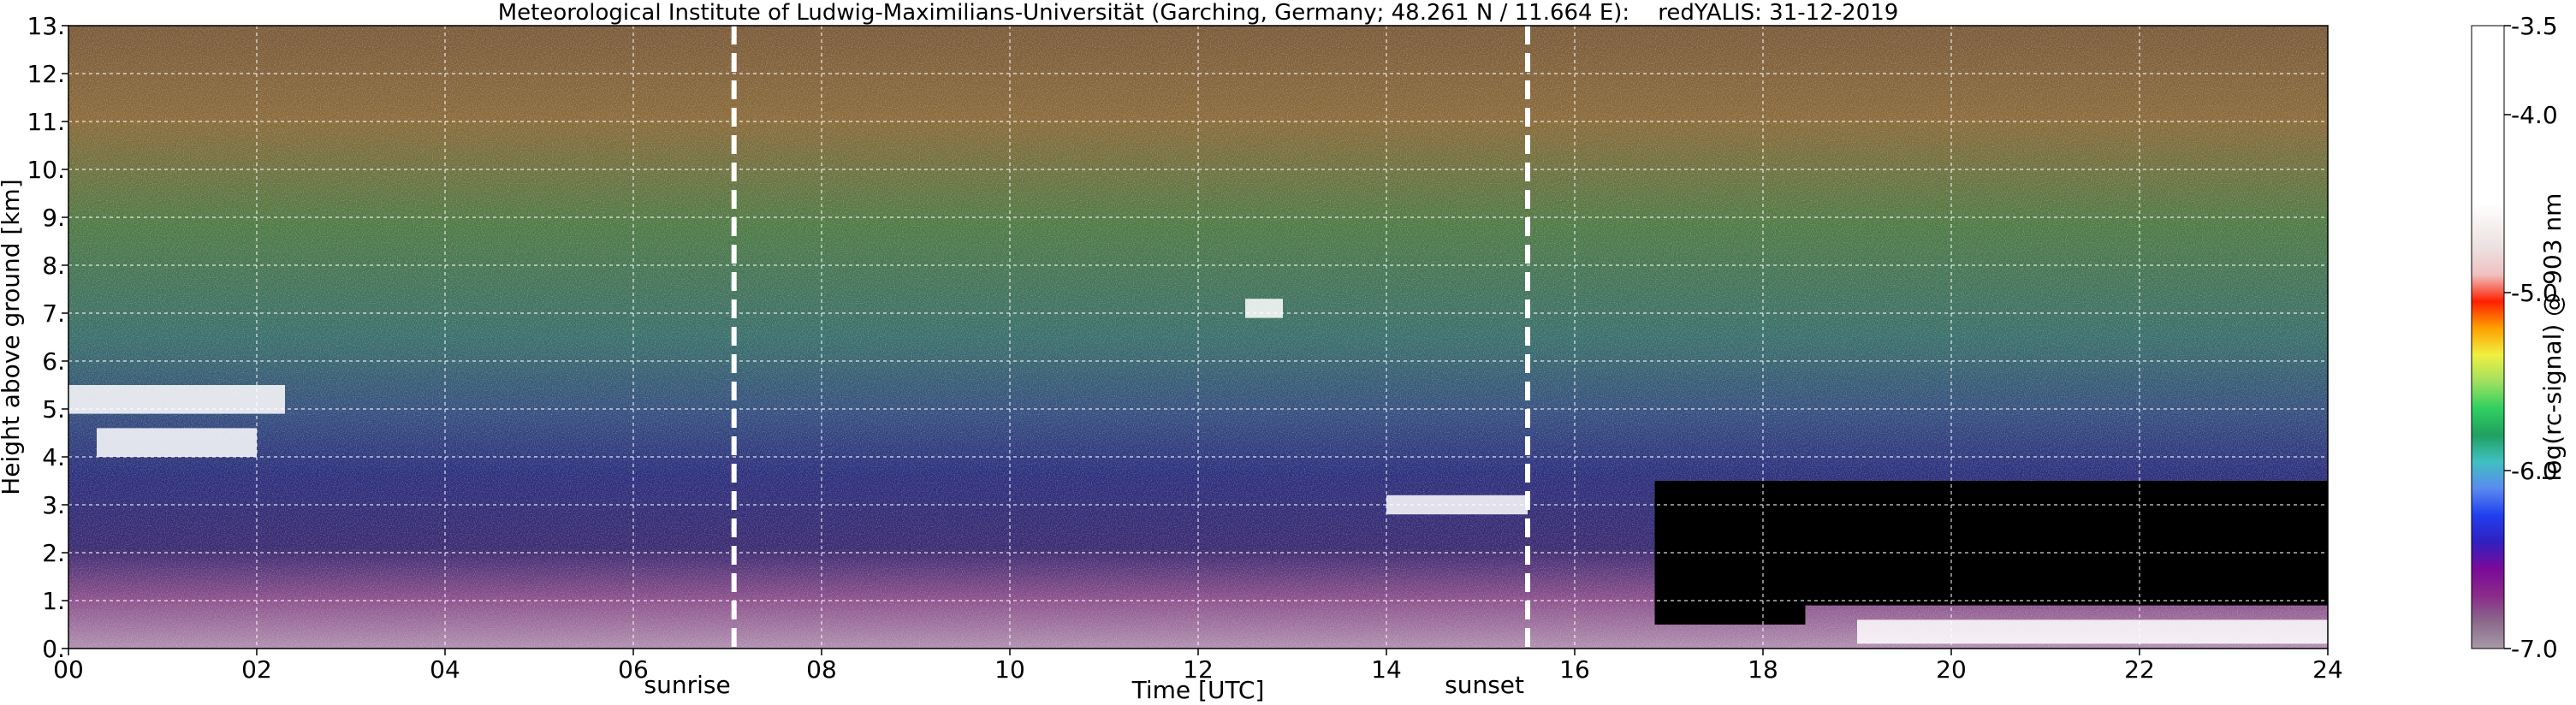 The width and height of the screenshot is (2576, 705). I want to click on y-tick-label: 10., so click(46, 170).